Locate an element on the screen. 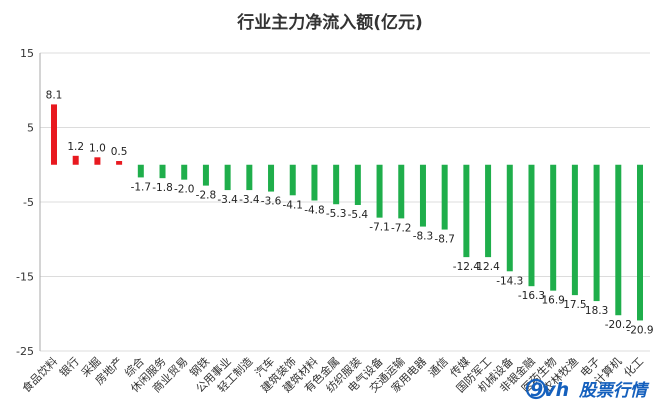 The height and width of the screenshot is (413, 659). data-label: -20.2 is located at coordinates (618, 325).